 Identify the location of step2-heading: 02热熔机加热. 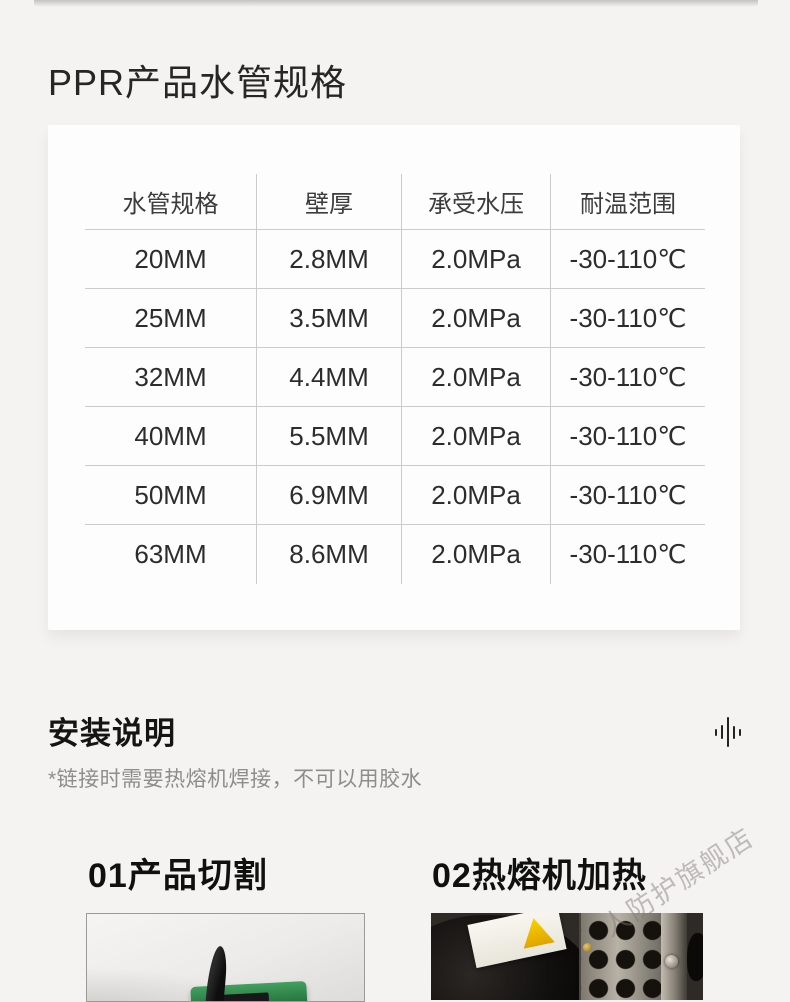
(539, 876).